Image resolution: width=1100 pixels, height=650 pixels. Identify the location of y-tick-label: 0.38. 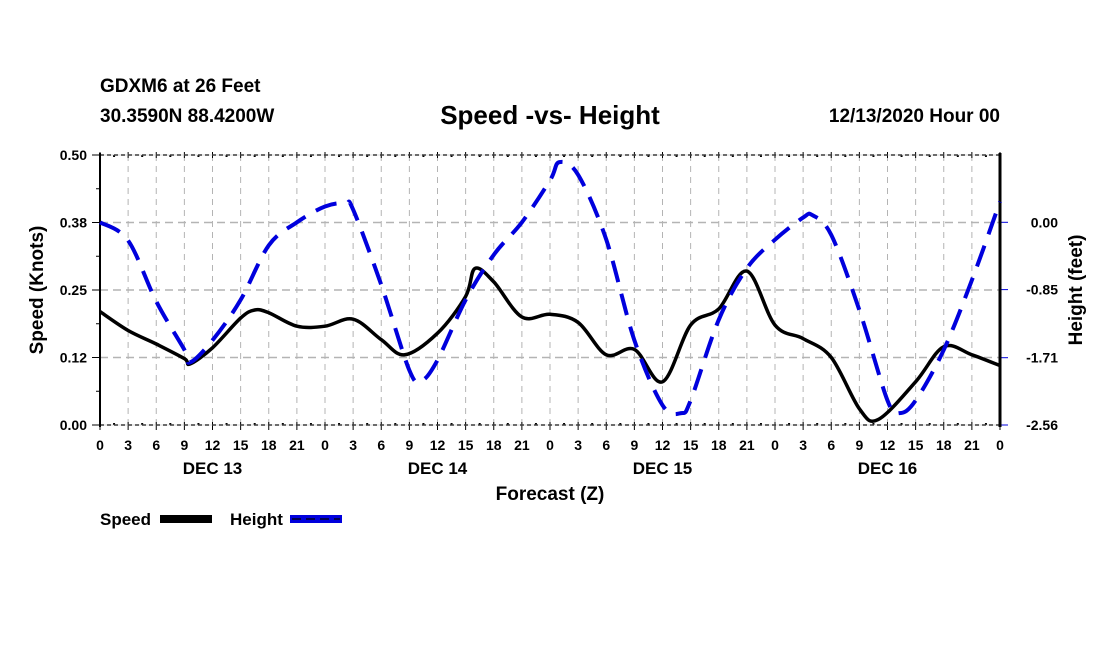
(73, 223).